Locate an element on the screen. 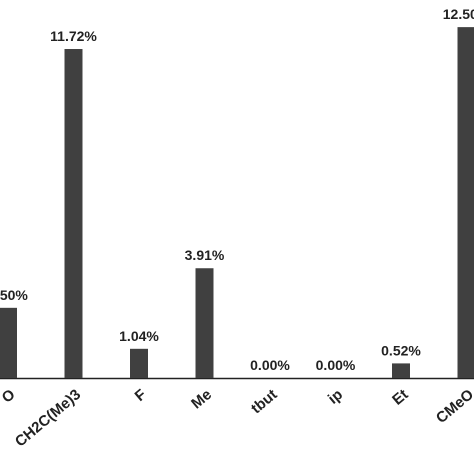 Image resolution: width=474 pixels, height=474 pixels. value-label: 11.72% is located at coordinates (73, 36).